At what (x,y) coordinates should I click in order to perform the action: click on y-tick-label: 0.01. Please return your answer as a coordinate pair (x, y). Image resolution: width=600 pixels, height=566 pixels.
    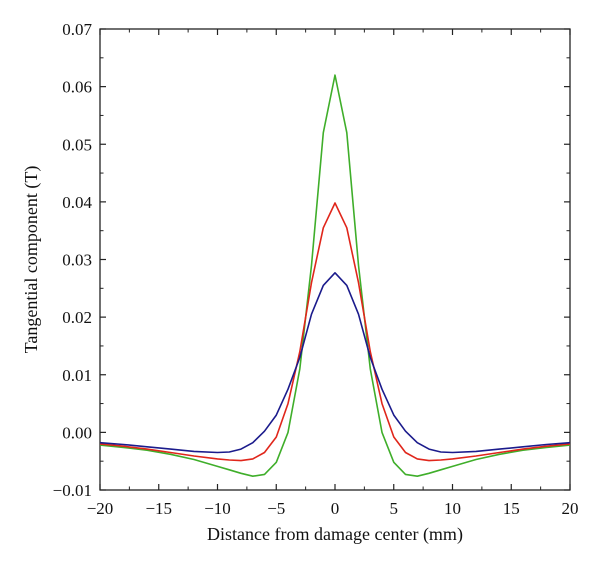
    Looking at the image, I should click on (77, 375).